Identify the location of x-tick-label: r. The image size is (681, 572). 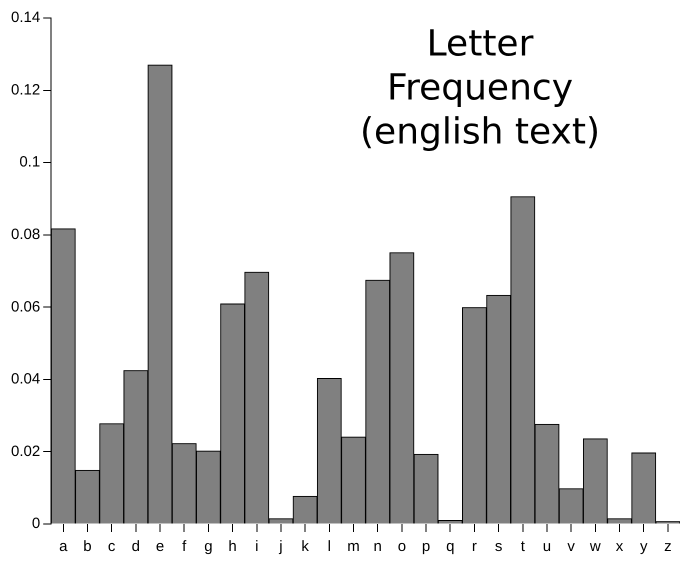
(474, 547).